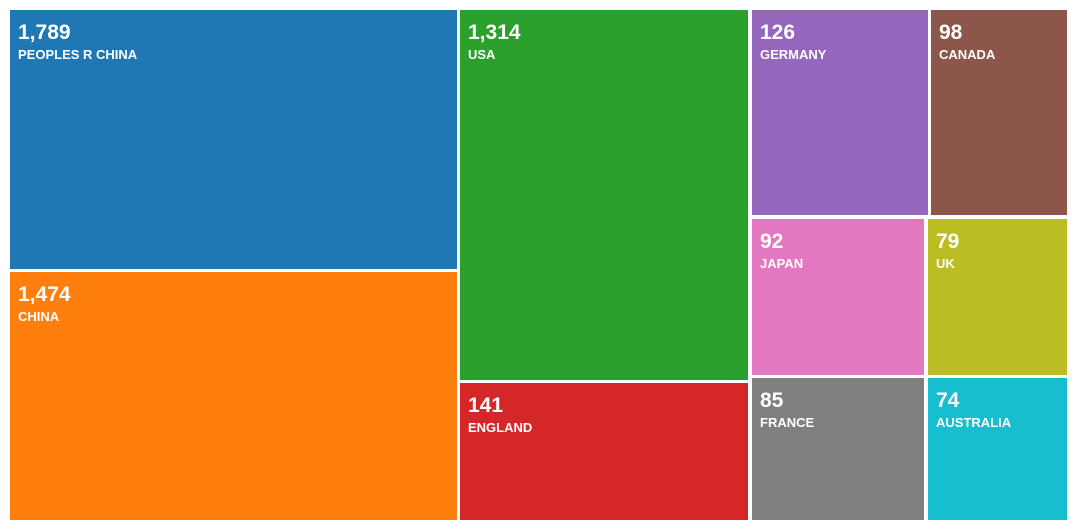 This screenshot has width=1080, height=531. I want to click on cell-value: 79, so click(947, 241).